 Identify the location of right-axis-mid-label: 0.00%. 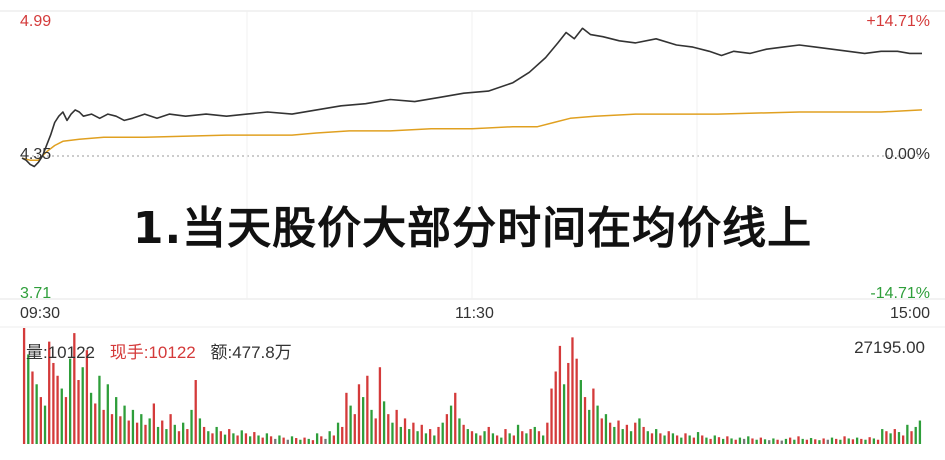
(907, 154).